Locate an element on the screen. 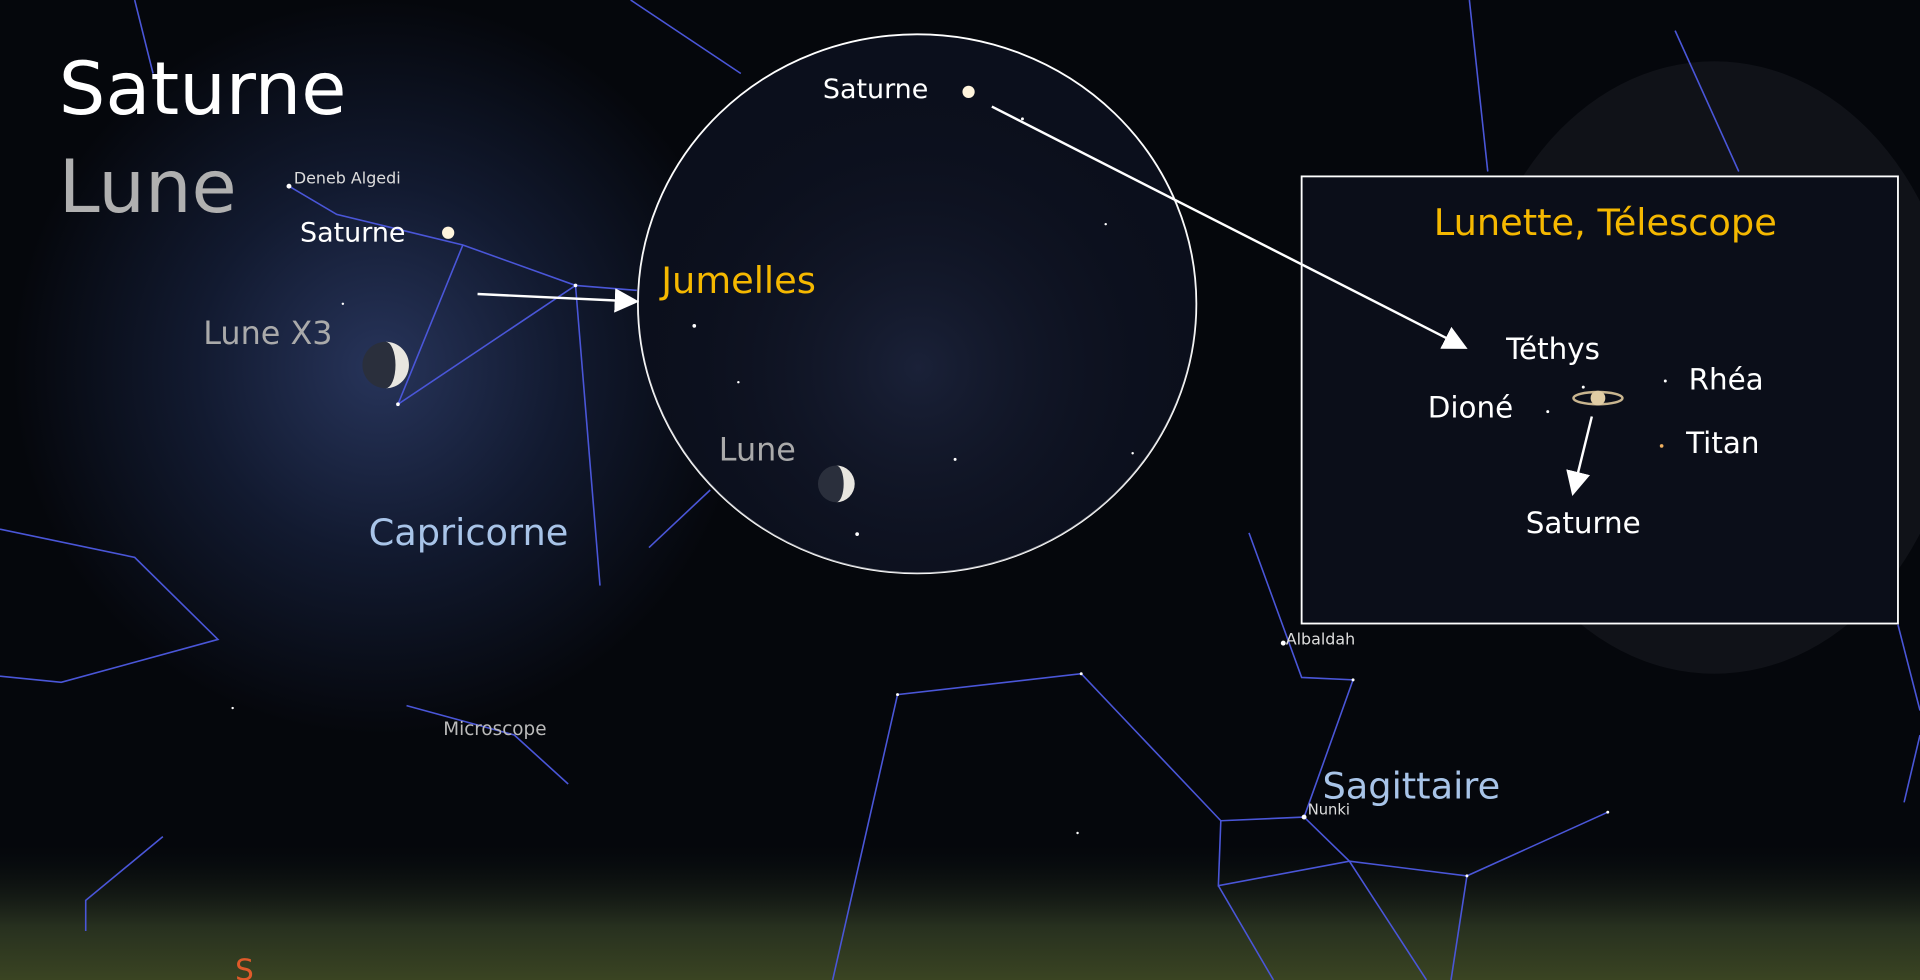 The image size is (1920, 980). moon-name: Titan is located at coordinates (1722, 443).